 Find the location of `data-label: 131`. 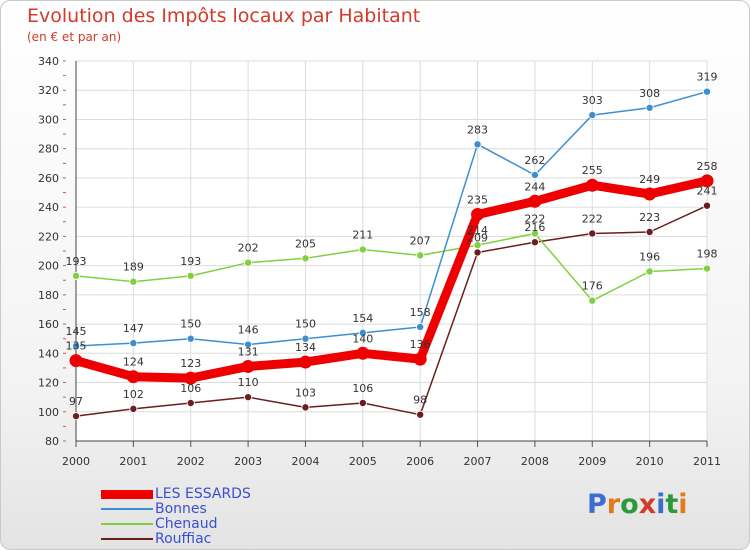

data-label: 131 is located at coordinates (248, 351).